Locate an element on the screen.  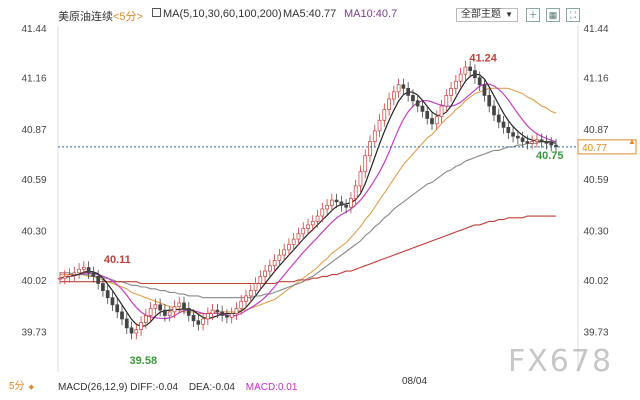
theme-dropdown-label: 全部主题 is located at coordinates (481, 14).